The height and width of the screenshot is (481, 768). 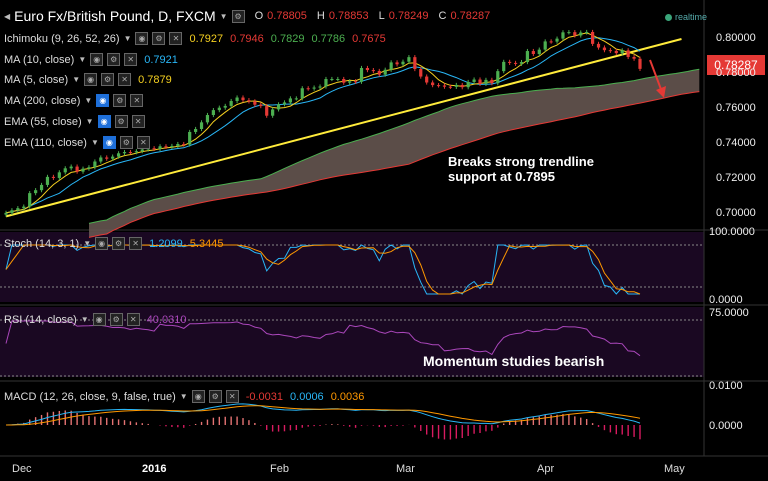 I want to click on stoch-legend: Stoch (14, 3, 1) ▼ ◉ ⚙ ✕ 1.2099 5.3445, so click(x=113, y=243).